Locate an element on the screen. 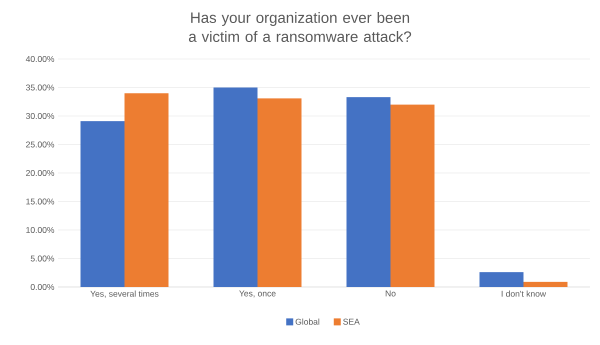 The width and height of the screenshot is (600, 345). x-tick-label: I don't know is located at coordinates (524, 293).